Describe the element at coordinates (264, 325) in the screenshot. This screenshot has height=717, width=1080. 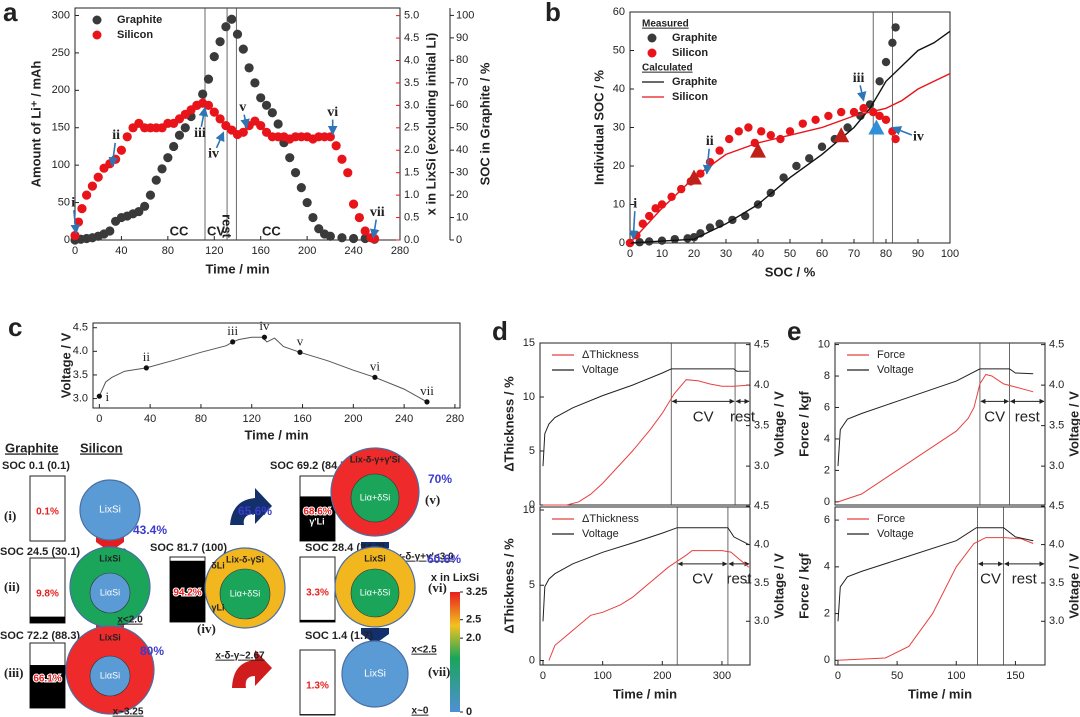
I see `point-label: iv` at that location.